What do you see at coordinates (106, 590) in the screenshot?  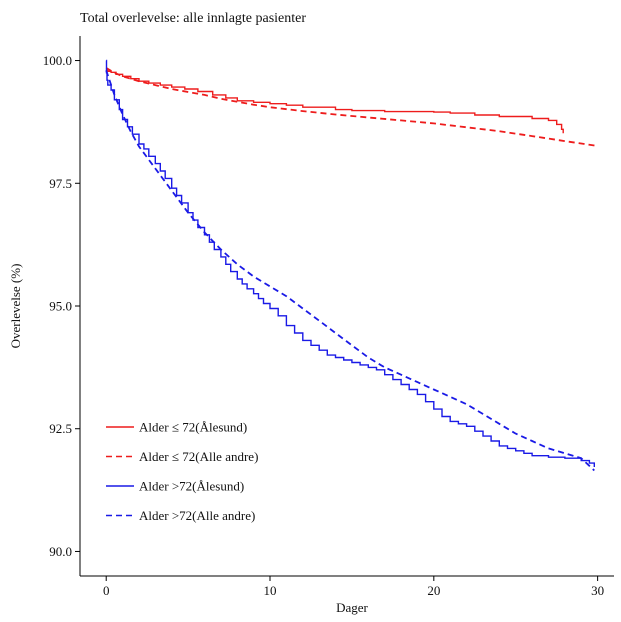 I see `x-tick-label: 0` at bounding box center [106, 590].